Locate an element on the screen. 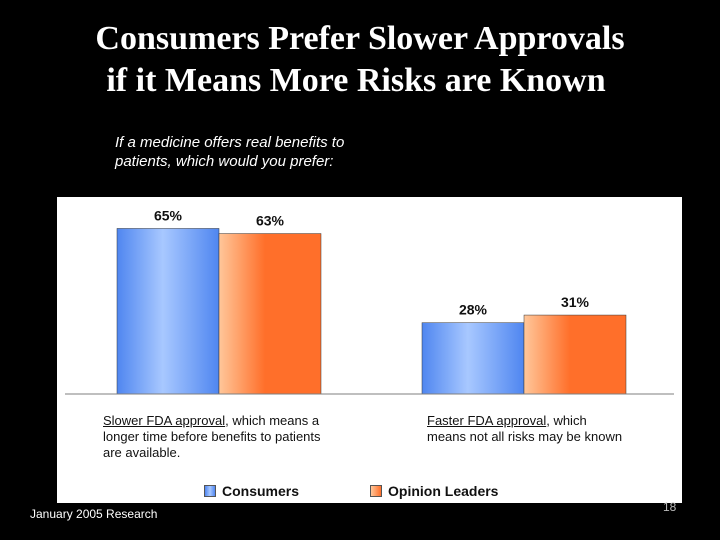 The height and width of the screenshot is (540, 720). title-line-2: if it Means More Risks are Known is located at coordinates (356, 80).